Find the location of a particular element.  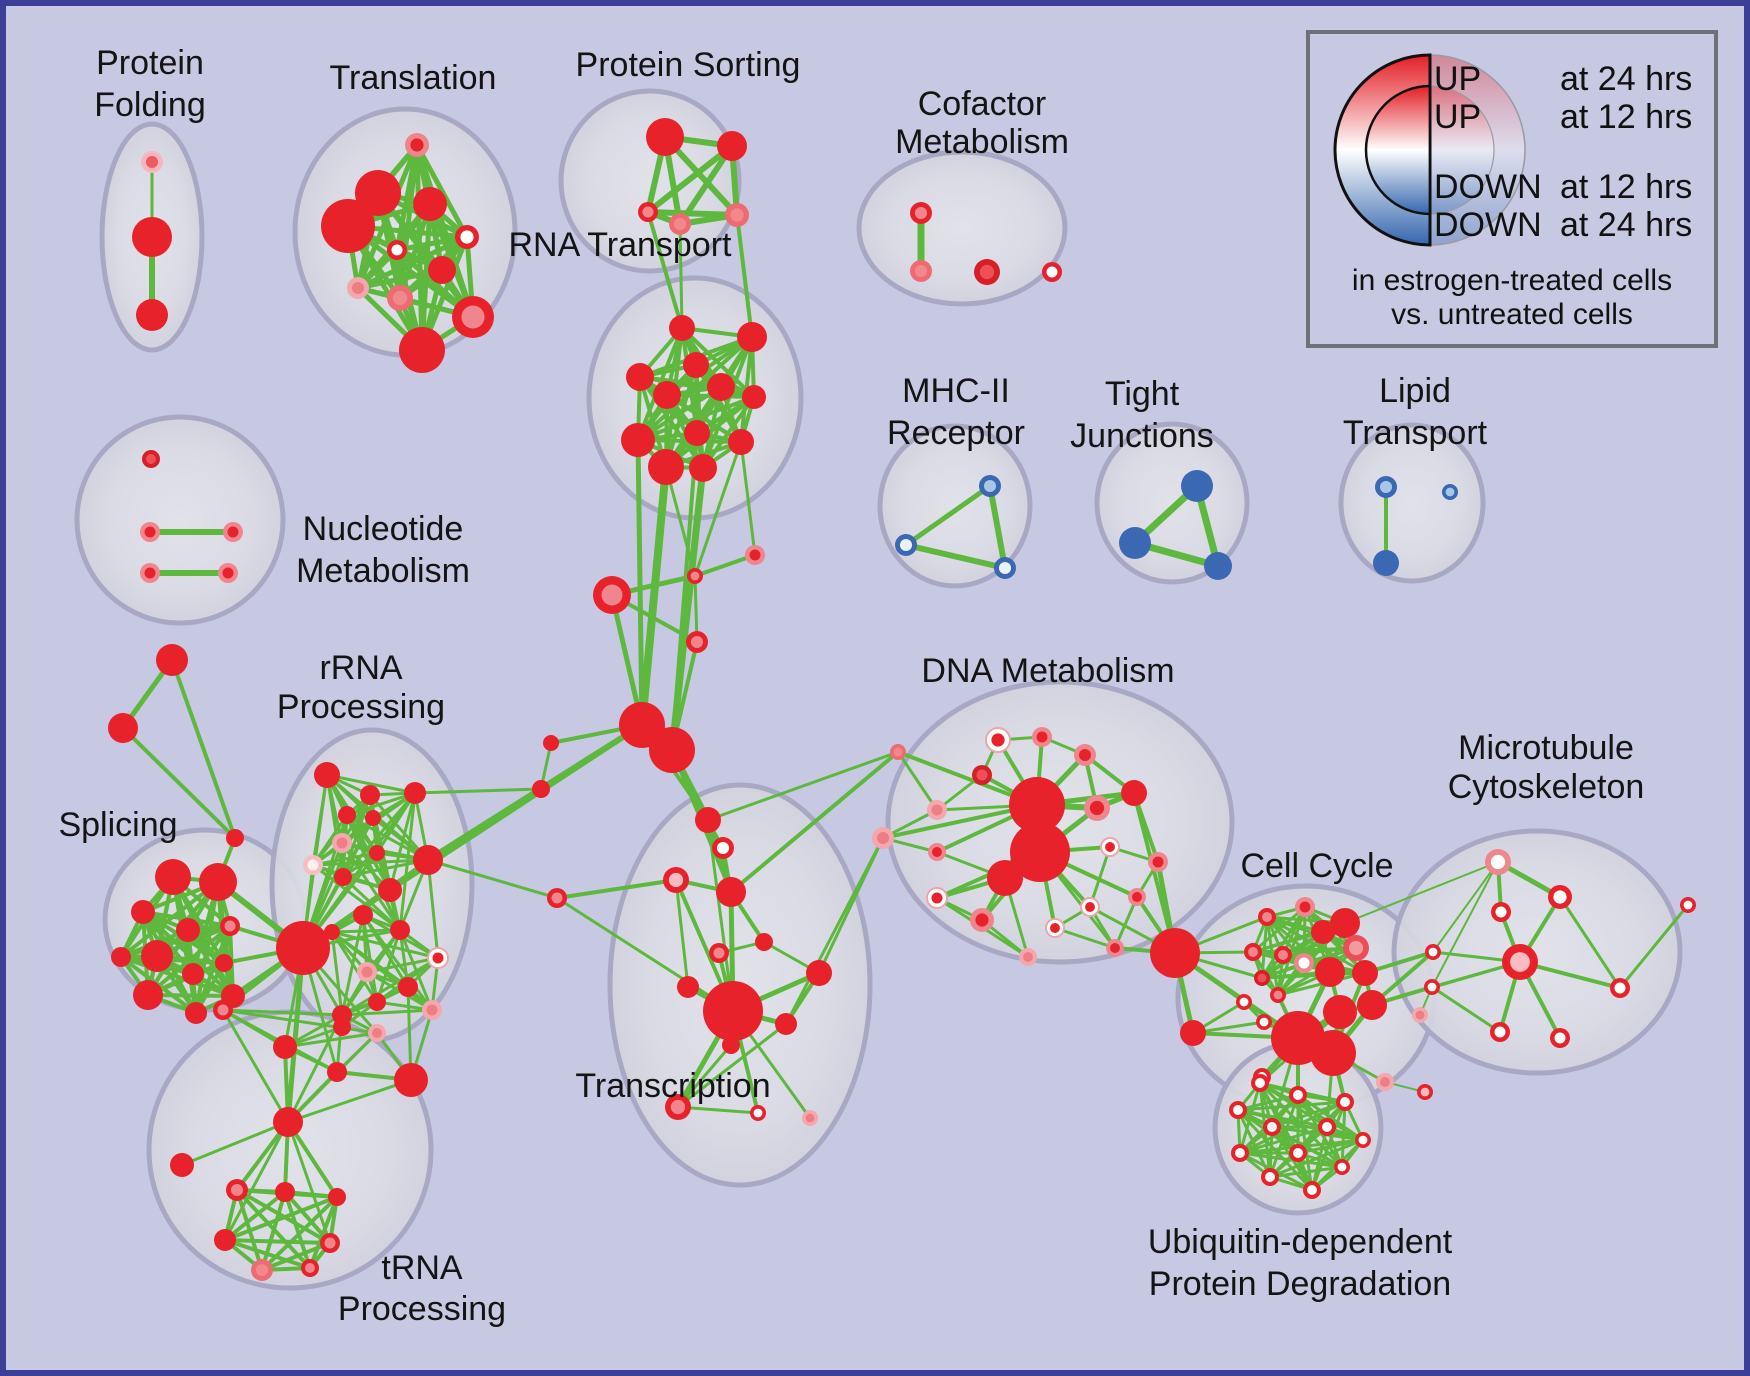

cluster-label-nm: Metabolism is located at coordinates (383, 571).